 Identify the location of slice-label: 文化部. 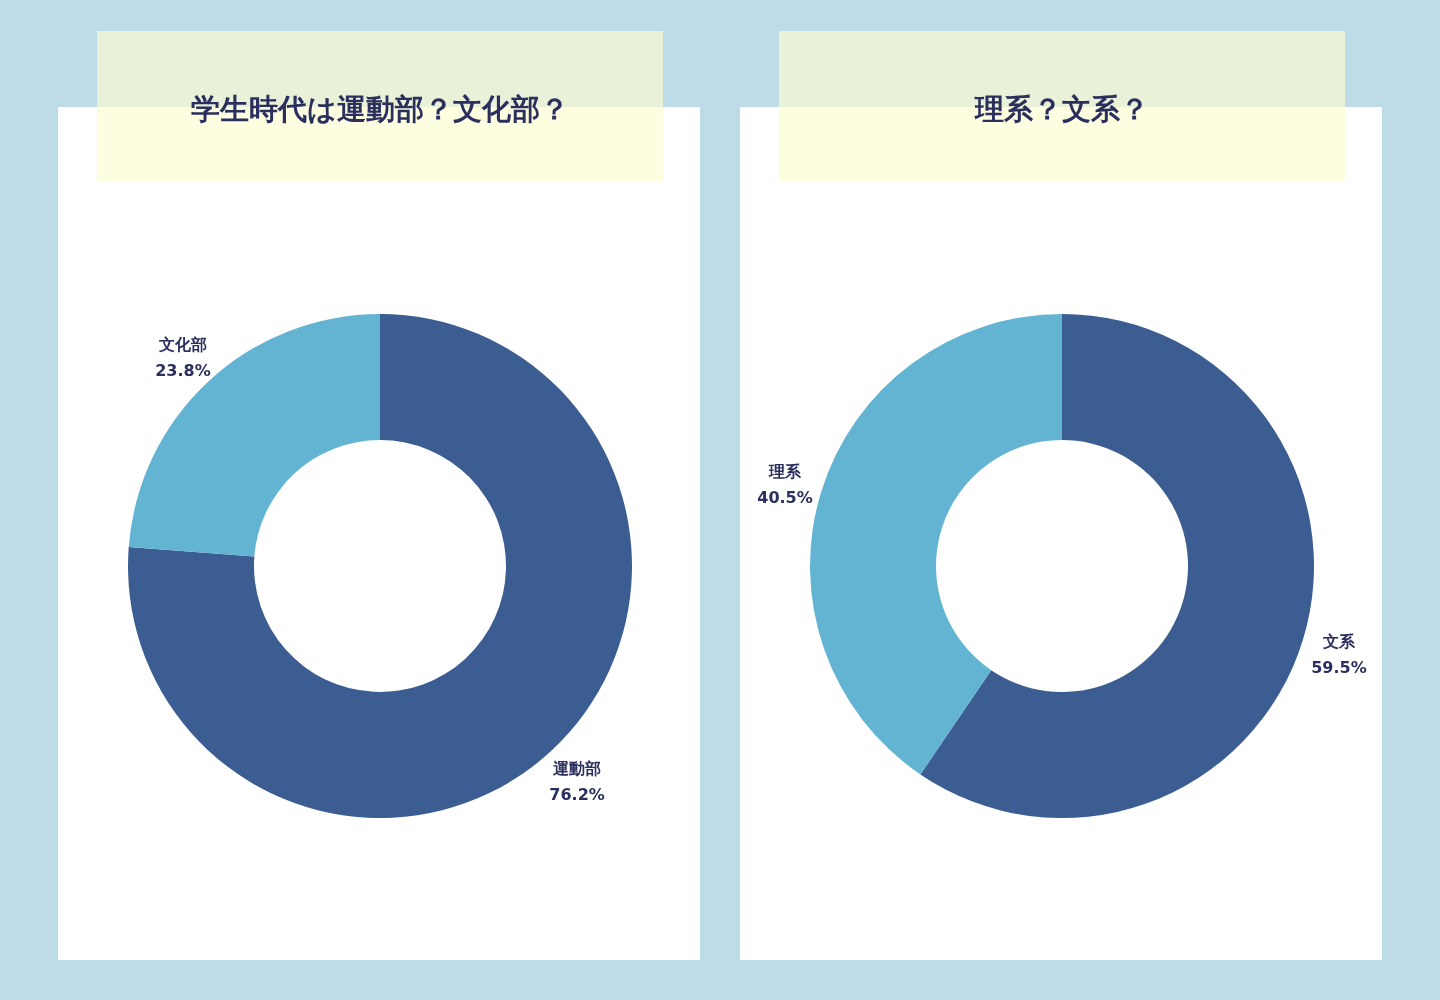
(182, 344).